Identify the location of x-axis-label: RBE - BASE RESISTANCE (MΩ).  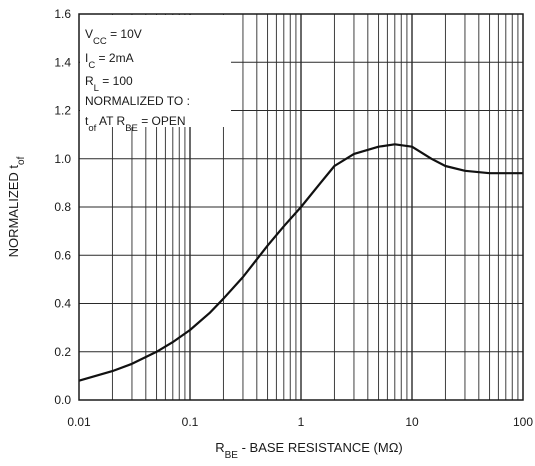
(309, 450).